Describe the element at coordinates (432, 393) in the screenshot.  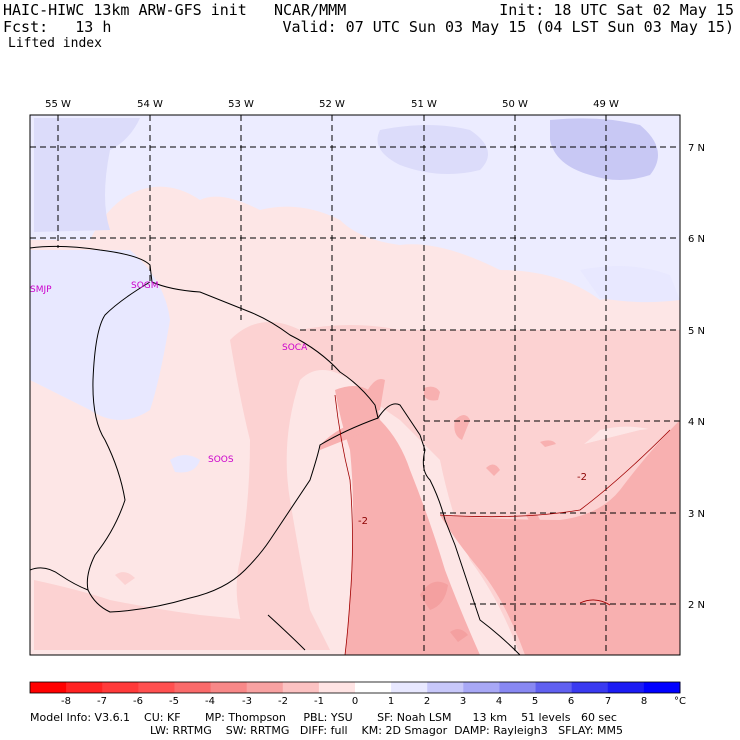
I see `field-pink-blob1` at that location.